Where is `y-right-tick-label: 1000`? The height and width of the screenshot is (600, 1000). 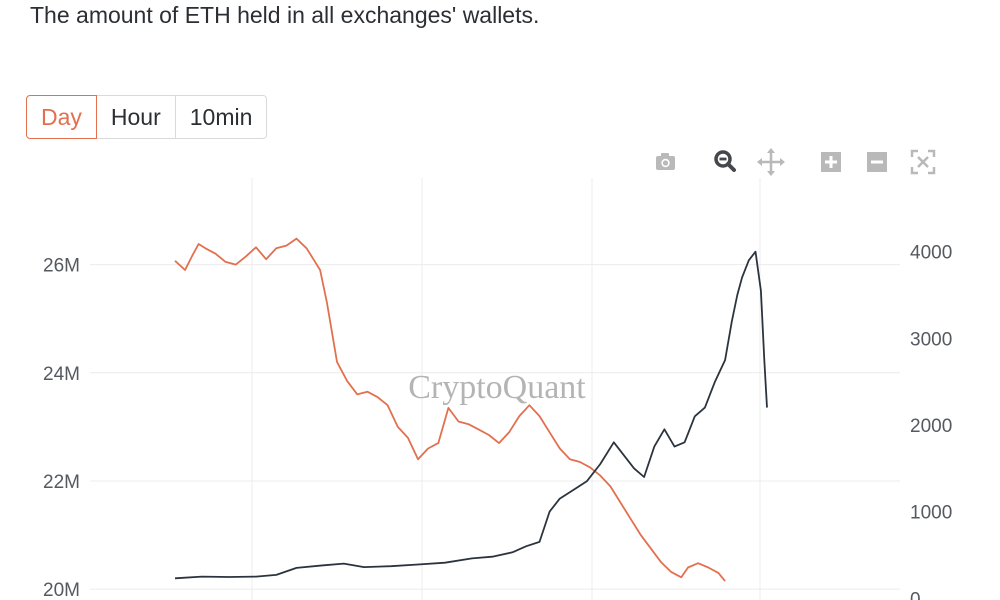 y-right-tick-label: 1000 is located at coordinates (931, 513).